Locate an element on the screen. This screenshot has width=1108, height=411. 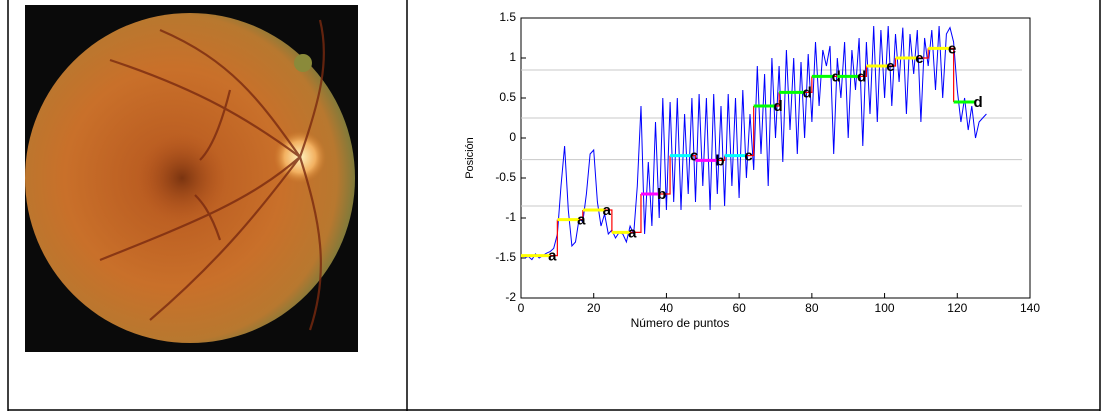
y-tick-label: -2 is located at coordinates (510, 297).